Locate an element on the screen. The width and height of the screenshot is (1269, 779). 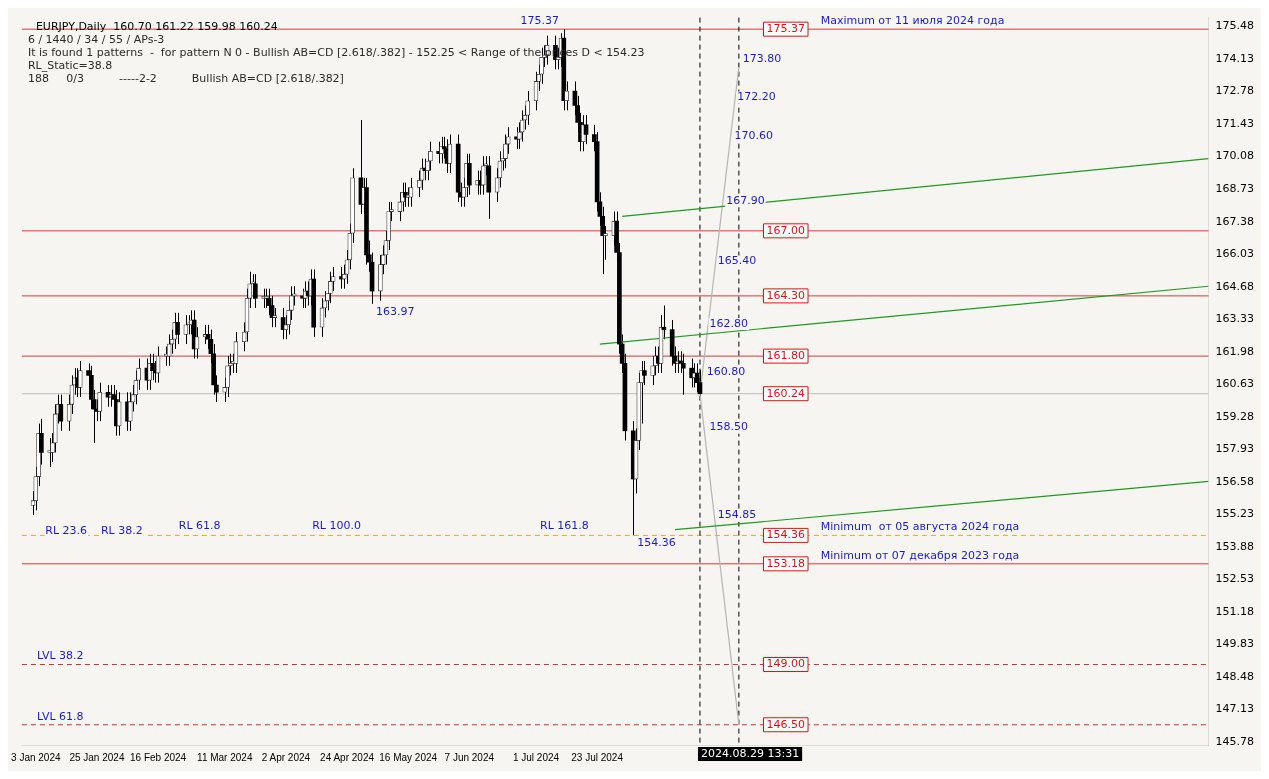
y-tick-label: 166.03 is located at coordinates (1235, 254).